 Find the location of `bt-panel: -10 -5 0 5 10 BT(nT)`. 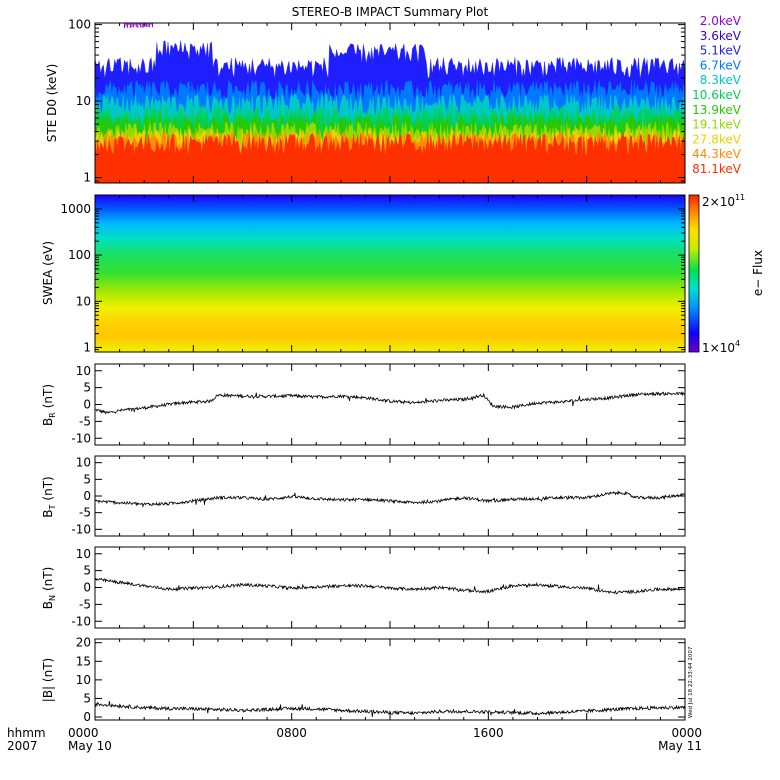

bt-panel: -10 -5 0 5 10 BT(nT) is located at coordinates (363, 496).